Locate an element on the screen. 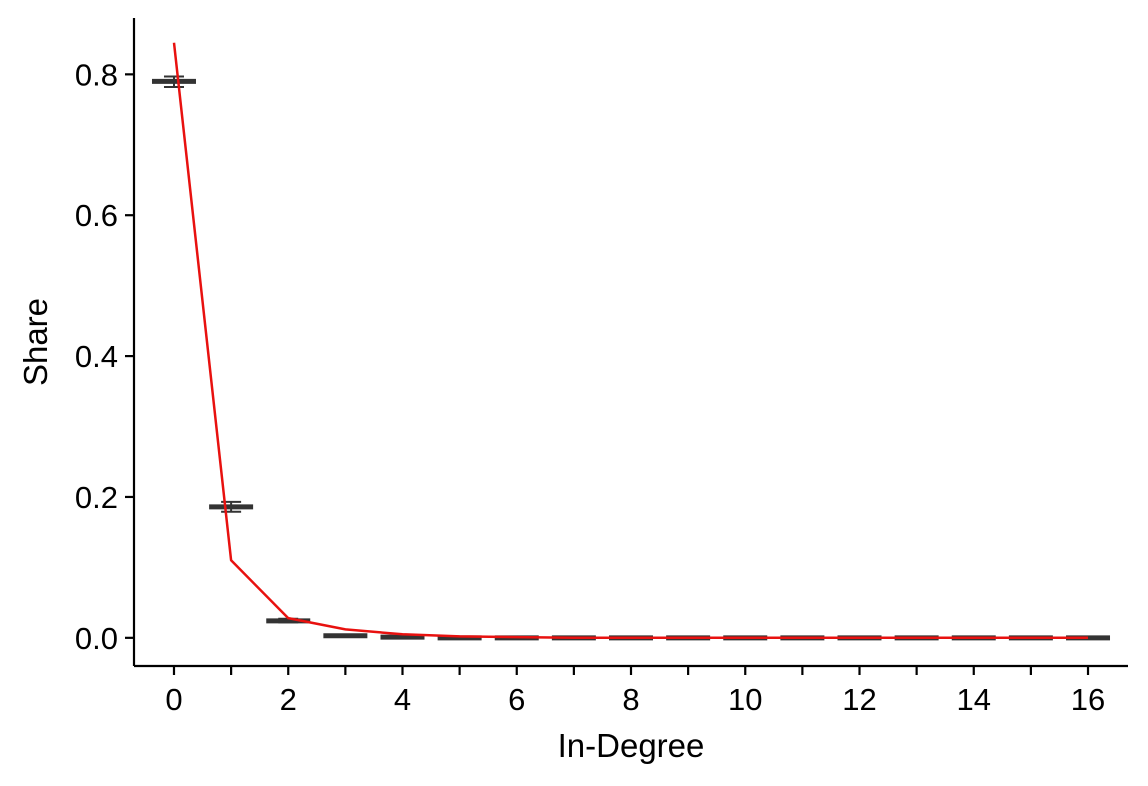 The height and width of the screenshot is (786, 1148). y-tick-label: 0.0 is located at coordinates (96, 638).